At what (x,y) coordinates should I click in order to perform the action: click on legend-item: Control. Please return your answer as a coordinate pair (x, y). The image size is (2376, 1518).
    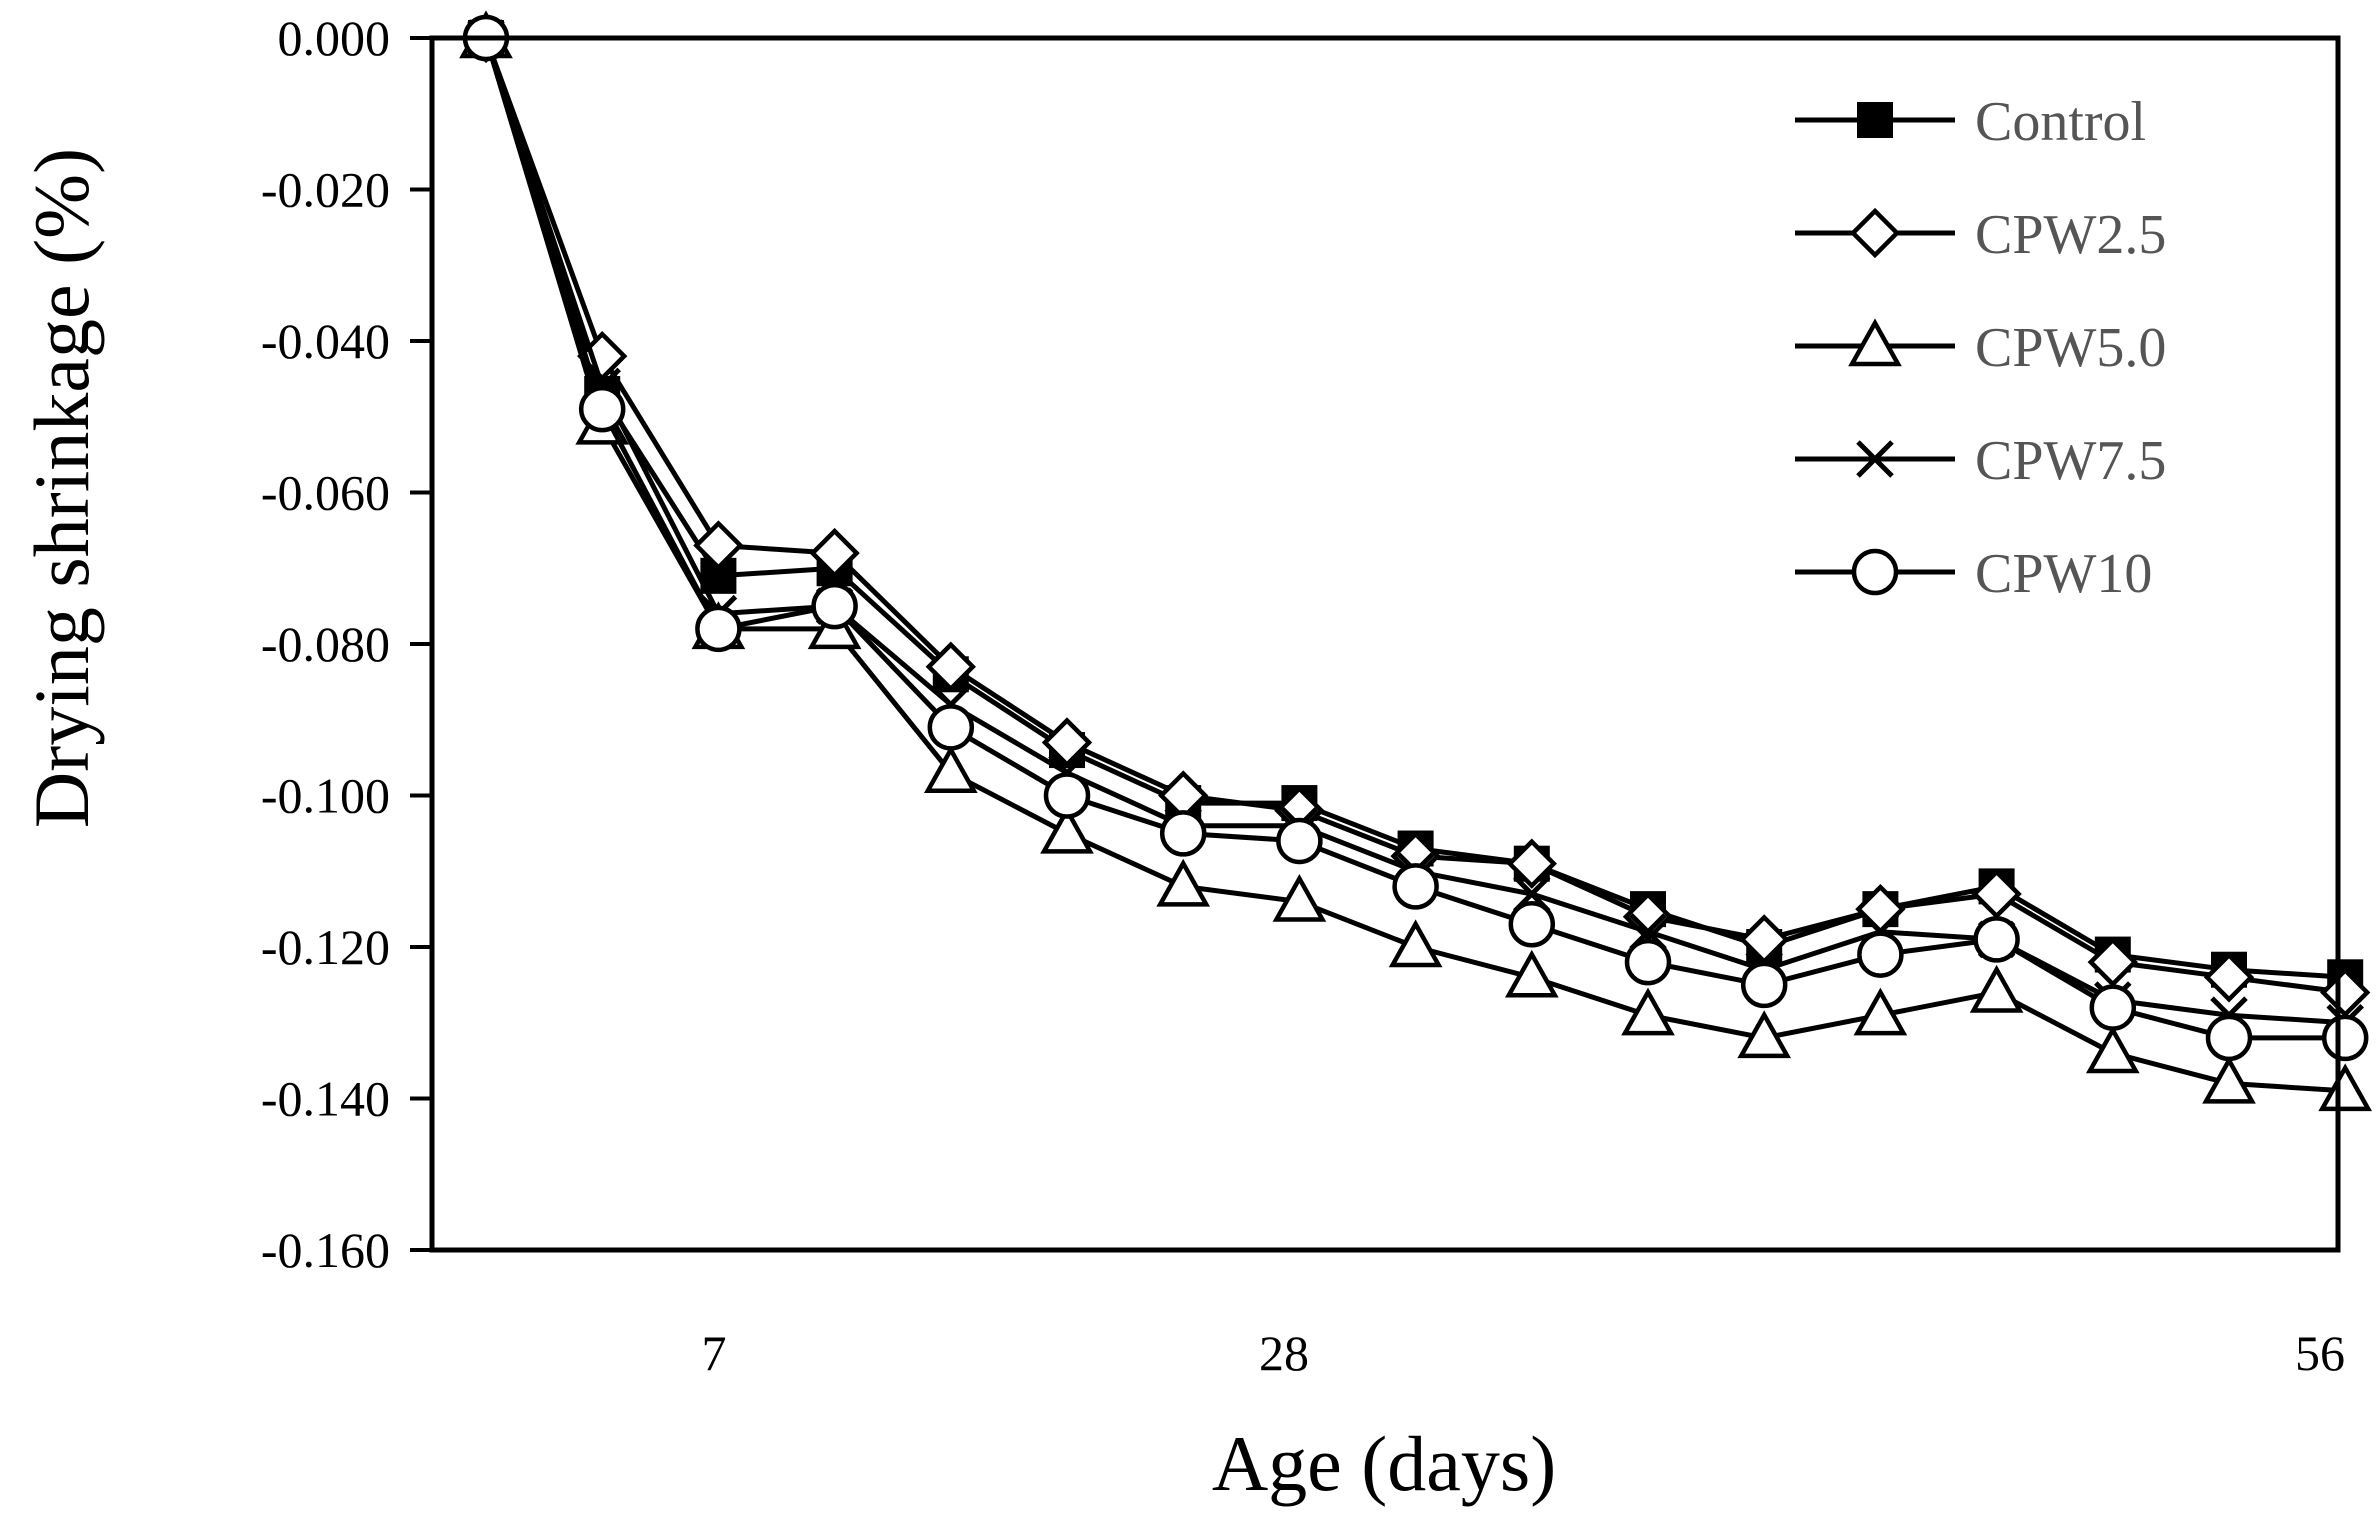
    Looking at the image, I should click on (1970, 122).